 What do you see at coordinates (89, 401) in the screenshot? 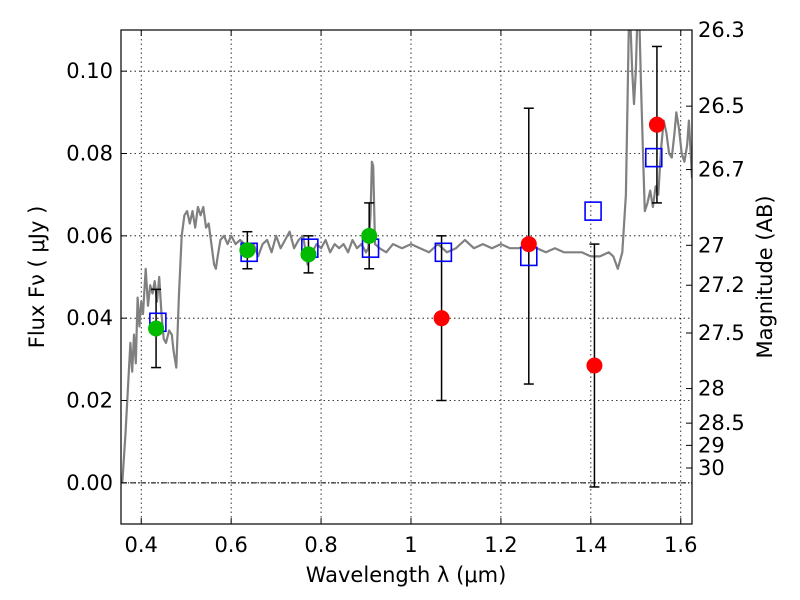
I see `y-tick-label: 0.02` at bounding box center [89, 401].